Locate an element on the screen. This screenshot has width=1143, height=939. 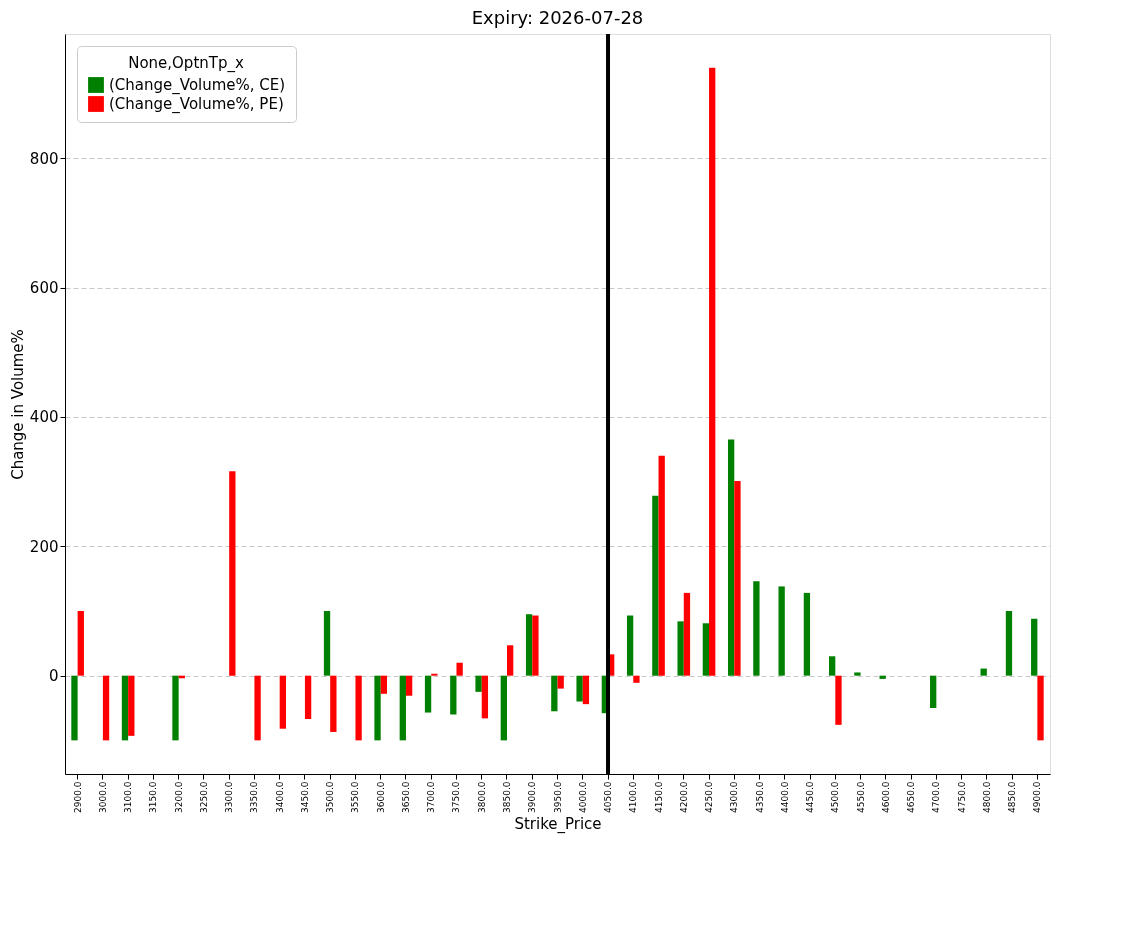
x-tick-label: 3400.0 is located at coordinates (279, 797).